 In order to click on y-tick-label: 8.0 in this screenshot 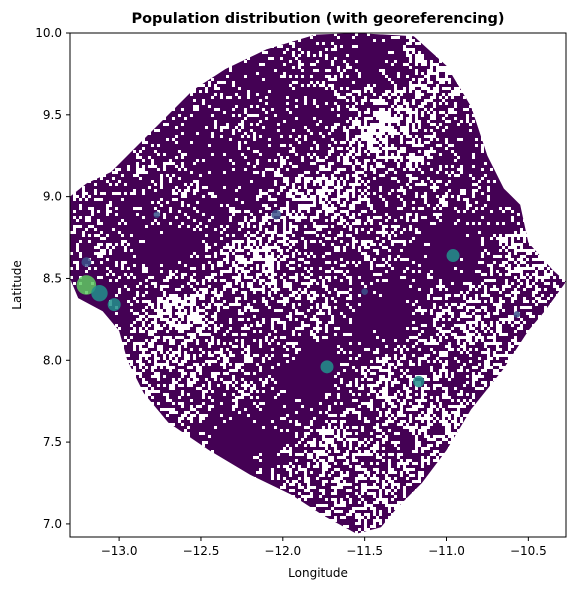, I will do `click(52, 360)`.